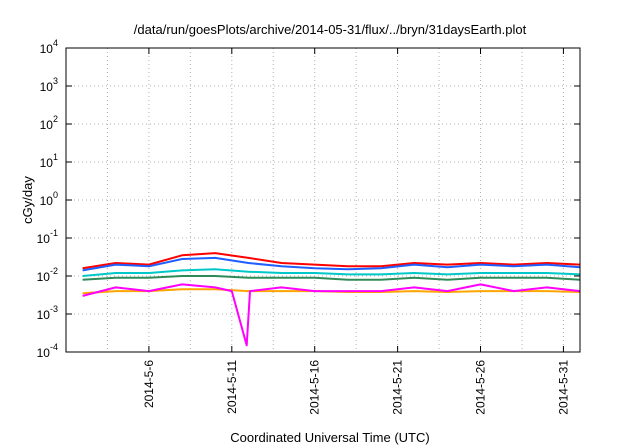  What do you see at coordinates (149, 384) in the screenshot?
I see `x-tick-label: 2014-5-6` at bounding box center [149, 384].